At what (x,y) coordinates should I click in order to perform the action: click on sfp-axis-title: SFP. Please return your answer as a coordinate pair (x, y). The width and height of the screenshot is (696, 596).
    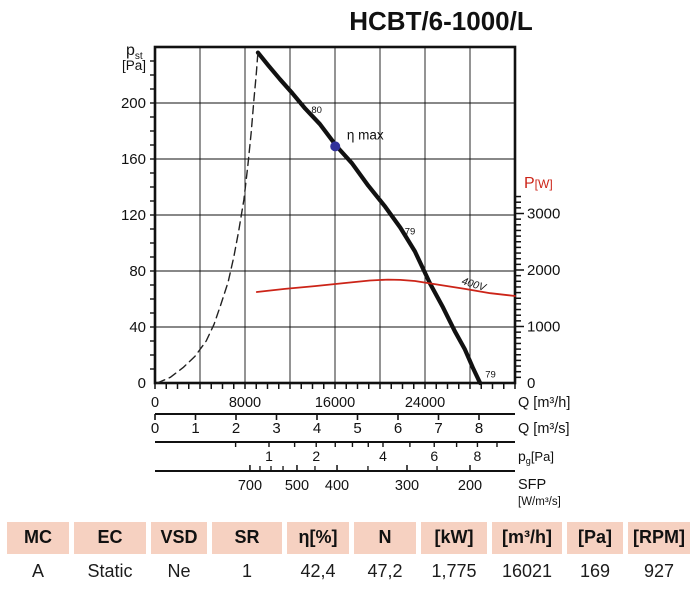
    Looking at the image, I should click on (532, 485).